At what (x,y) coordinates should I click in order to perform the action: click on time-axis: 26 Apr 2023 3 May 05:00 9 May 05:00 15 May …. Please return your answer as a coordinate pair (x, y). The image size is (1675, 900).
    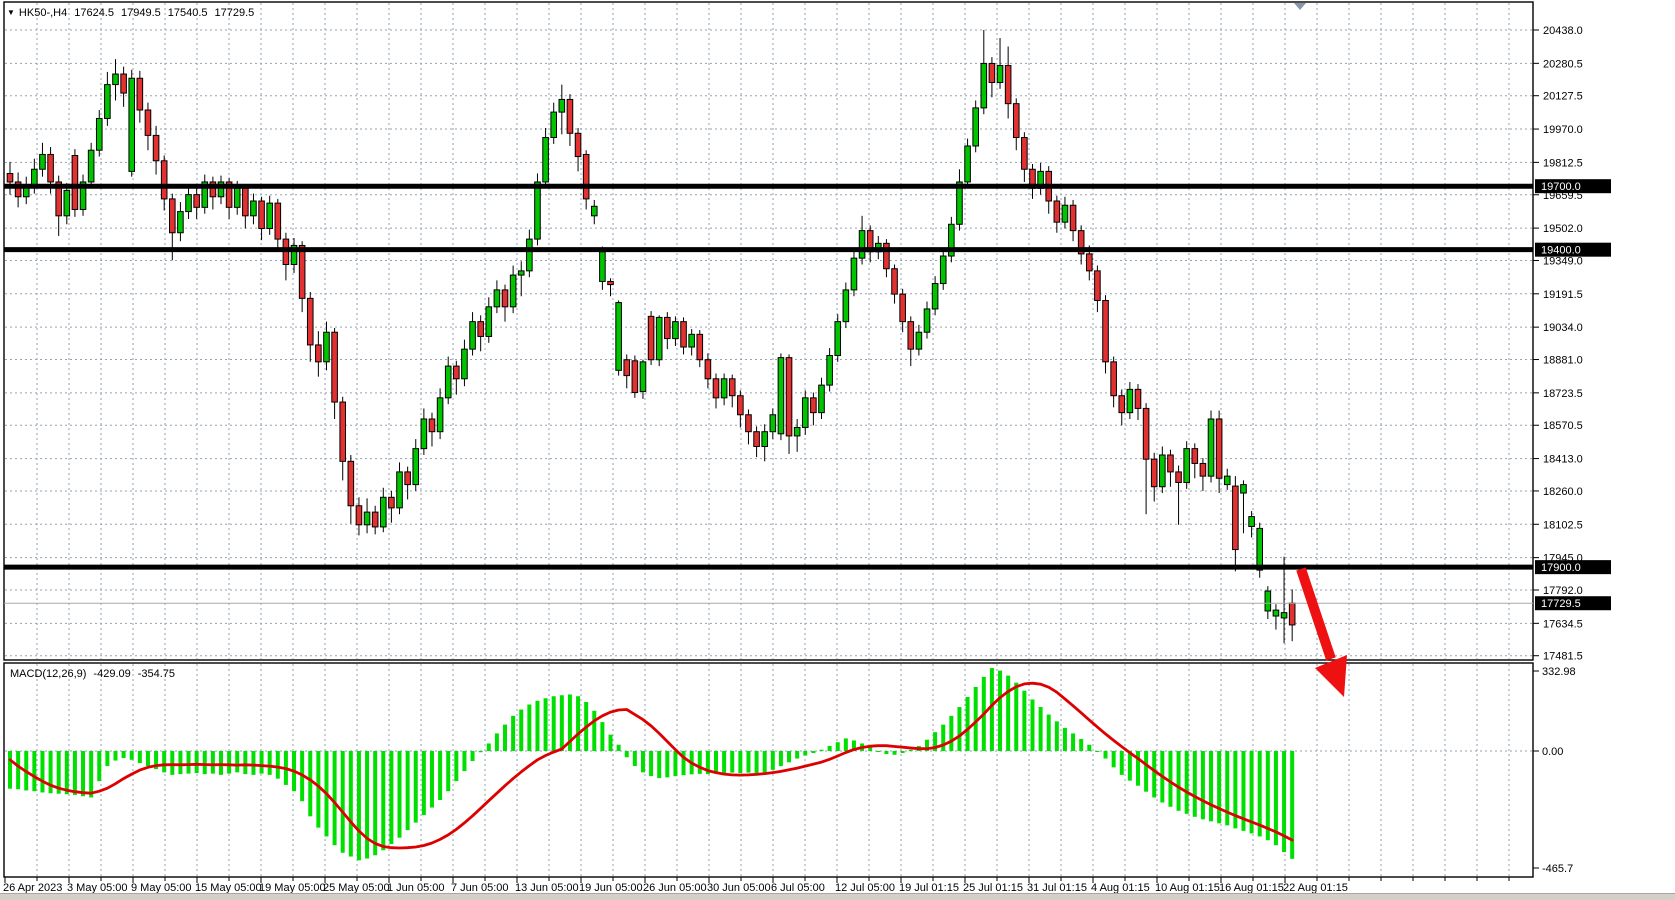
    Looking at the image, I should click on (756, 885).